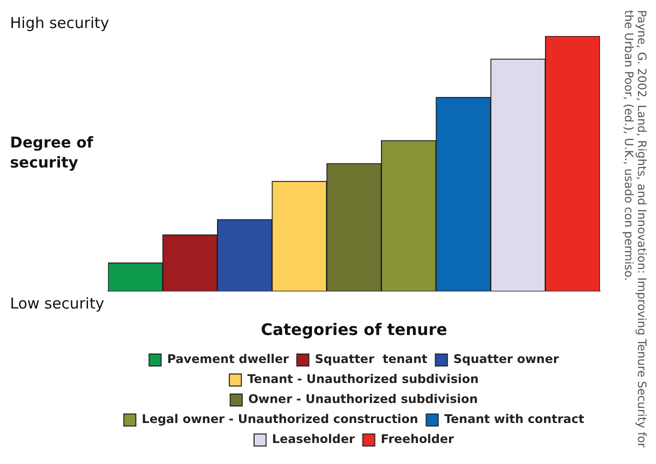  Describe the element at coordinates (506, 359) in the screenshot. I see `legend-label: Squatter owner` at that location.